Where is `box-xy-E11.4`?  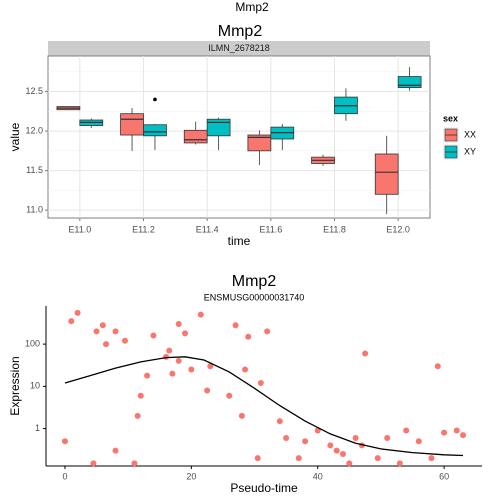 box-xy-E11.4 is located at coordinates (218, 134).